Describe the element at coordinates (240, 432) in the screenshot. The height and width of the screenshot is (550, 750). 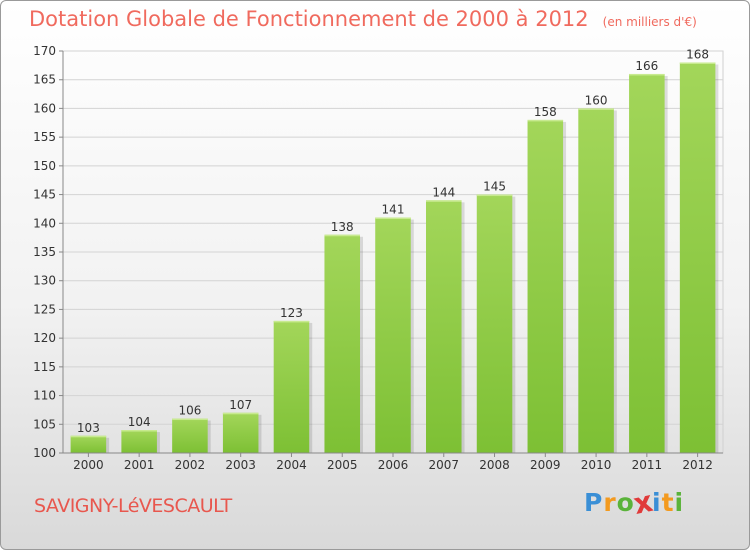
I see `bar-2003` at that location.